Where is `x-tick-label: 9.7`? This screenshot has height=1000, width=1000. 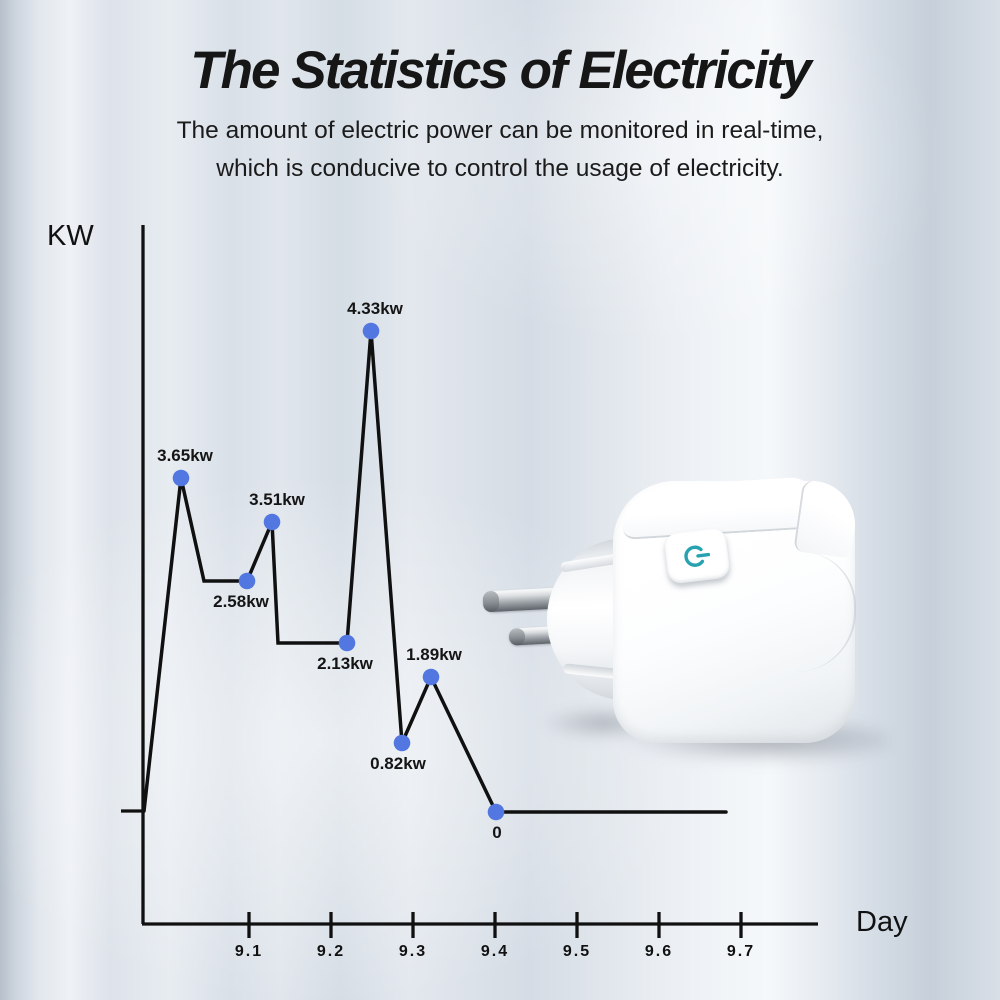 x-tick-label: 9.7 is located at coordinates (741, 951).